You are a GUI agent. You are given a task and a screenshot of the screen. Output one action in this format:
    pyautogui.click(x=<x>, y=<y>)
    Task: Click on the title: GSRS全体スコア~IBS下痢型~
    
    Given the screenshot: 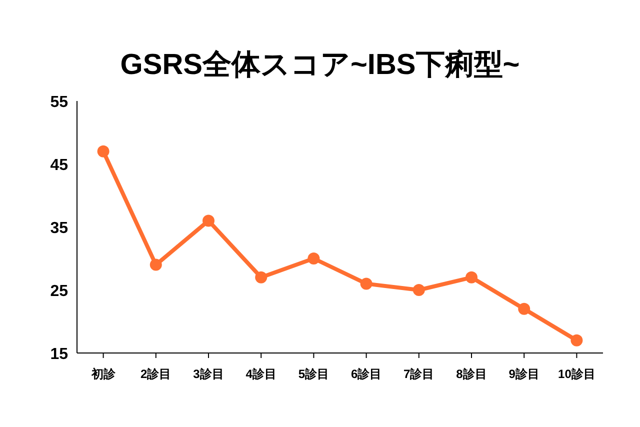 What is the action you would take?
    pyautogui.click(x=320, y=65)
    